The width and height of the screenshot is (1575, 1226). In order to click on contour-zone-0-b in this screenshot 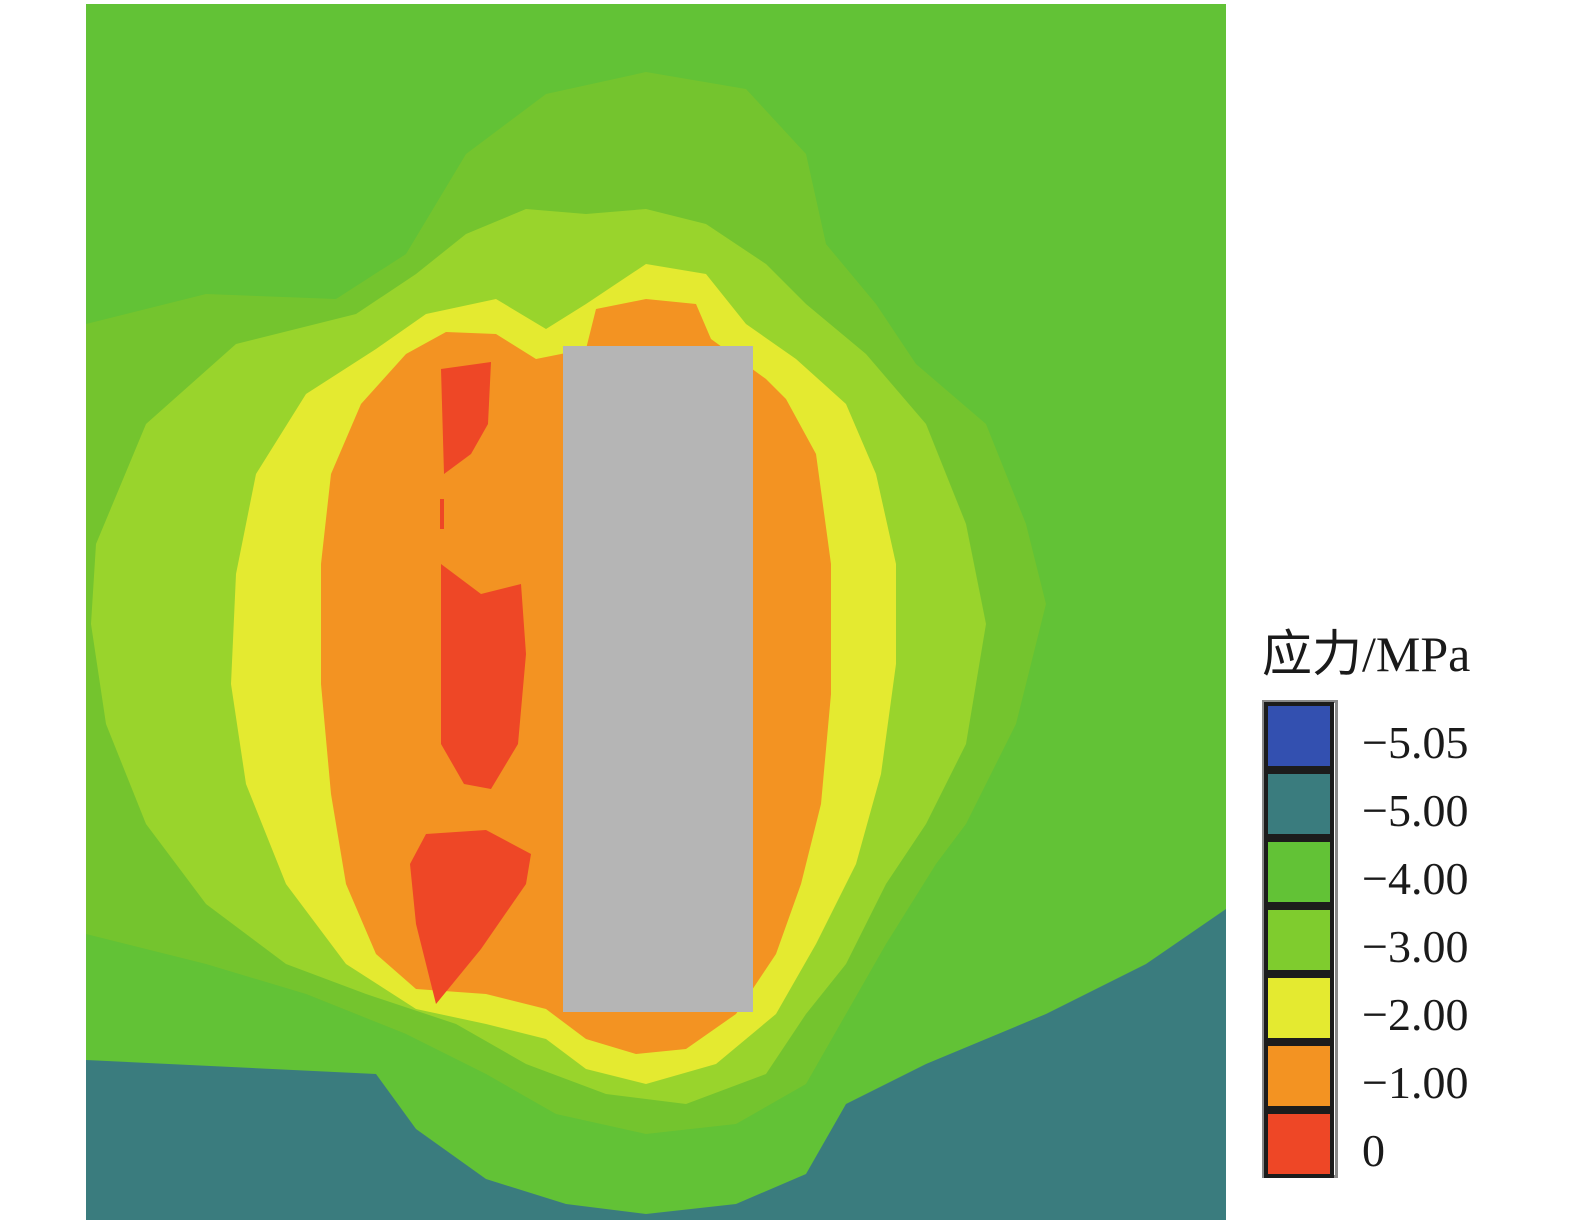, I will do `click(442, 514)`.